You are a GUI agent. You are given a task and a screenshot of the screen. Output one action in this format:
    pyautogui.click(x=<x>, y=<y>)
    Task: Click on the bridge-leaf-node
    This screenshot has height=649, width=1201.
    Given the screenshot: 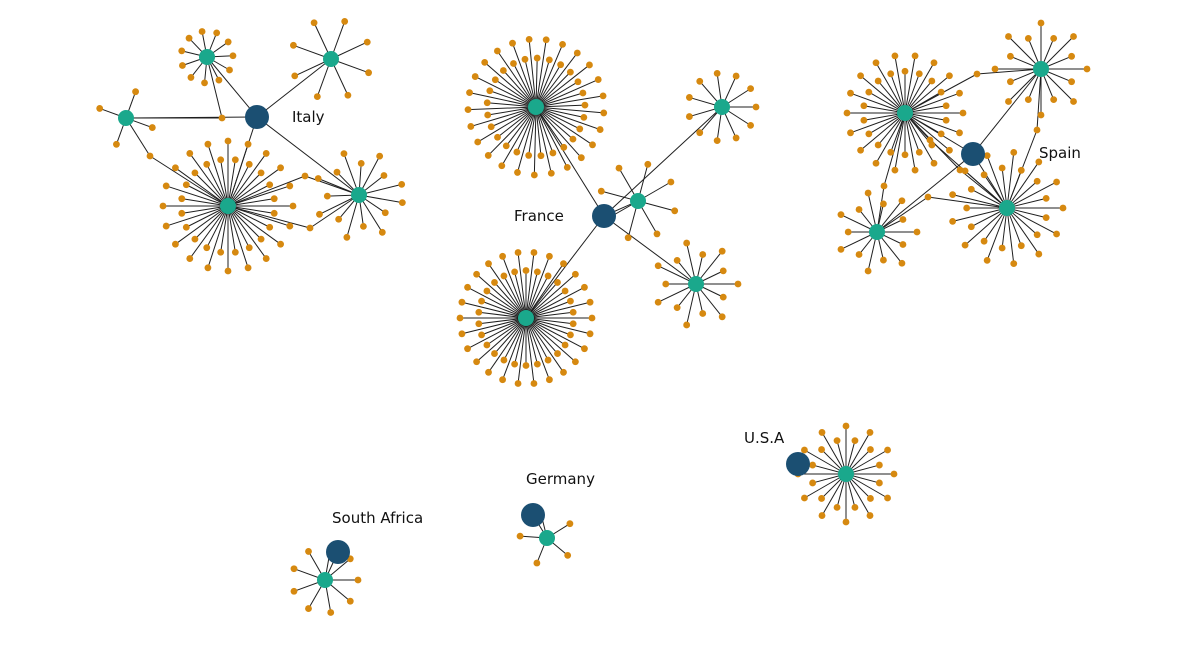 What is the action you would take?
    pyautogui.click(x=310, y=228)
    